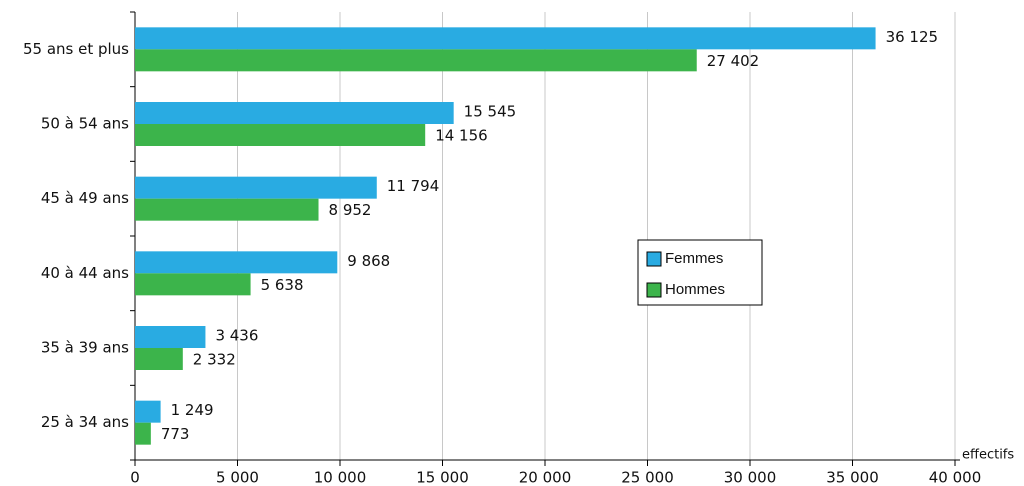 This screenshot has width=1024, height=486. What do you see at coordinates (733, 61) in the screenshot?
I see `value-label: 27 402` at bounding box center [733, 61].